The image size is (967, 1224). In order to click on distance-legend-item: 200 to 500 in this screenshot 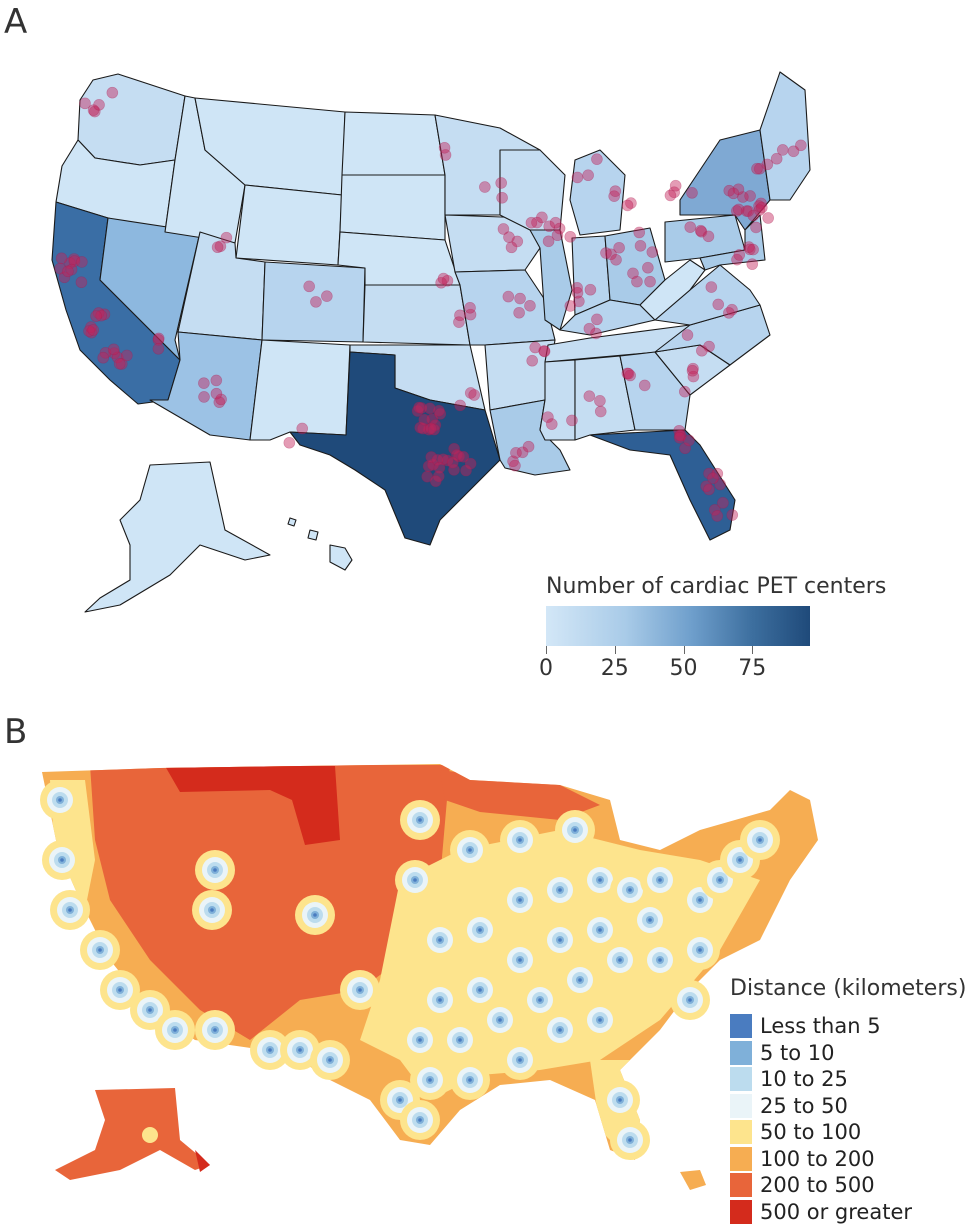, I will do `click(802, 1185)`.